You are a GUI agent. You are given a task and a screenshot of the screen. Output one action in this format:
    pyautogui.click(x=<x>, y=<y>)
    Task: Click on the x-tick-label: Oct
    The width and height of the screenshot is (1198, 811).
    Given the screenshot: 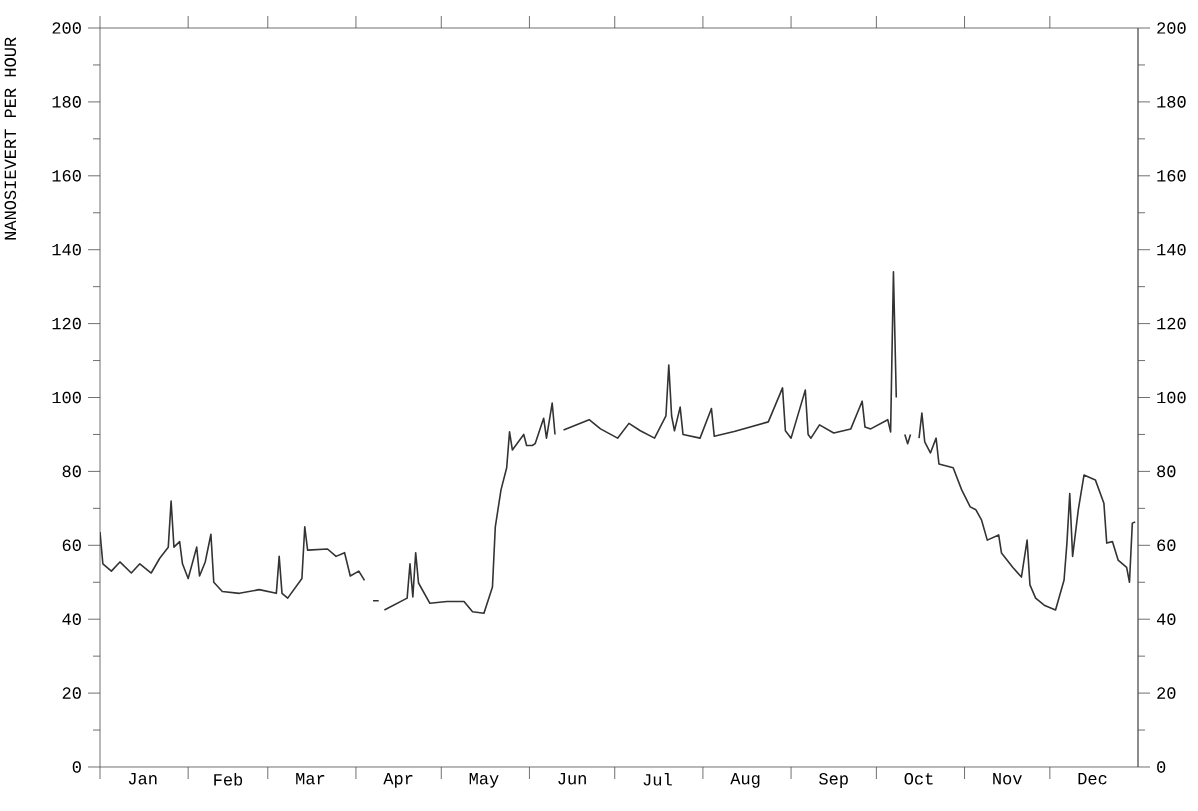 What is the action you would take?
    pyautogui.click(x=918, y=779)
    